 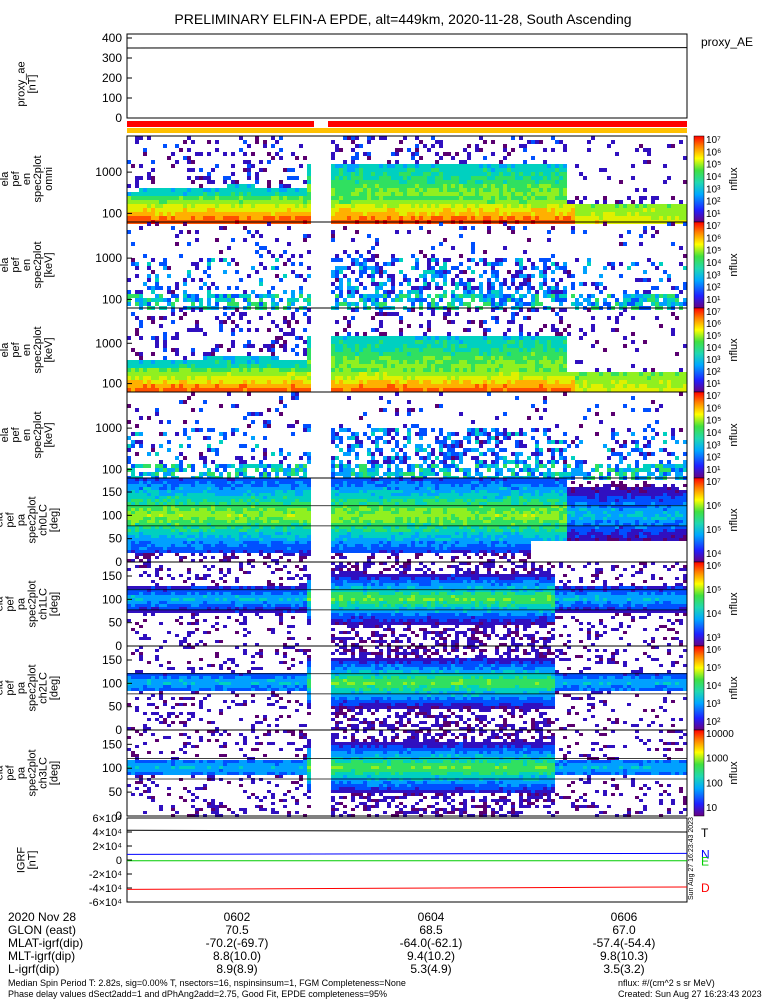 I want to click on spec_en_para-ylabel-3: spec2plot, so click(x=38, y=264).